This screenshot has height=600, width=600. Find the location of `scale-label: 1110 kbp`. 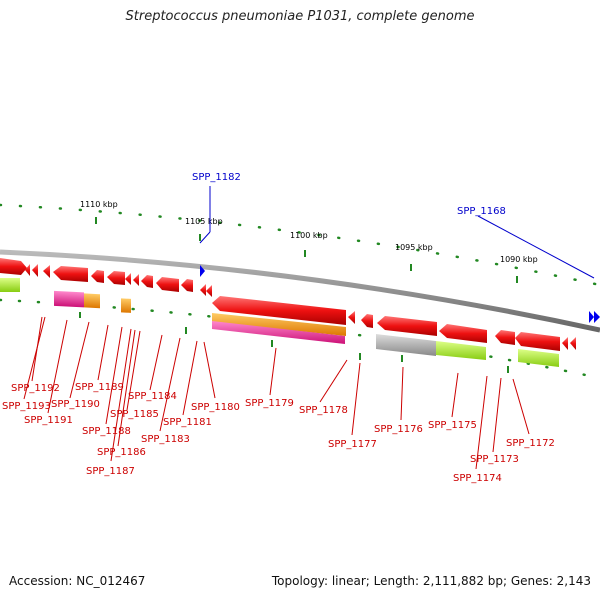

scale-label: 1110 kbp is located at coordinates (99, 204).